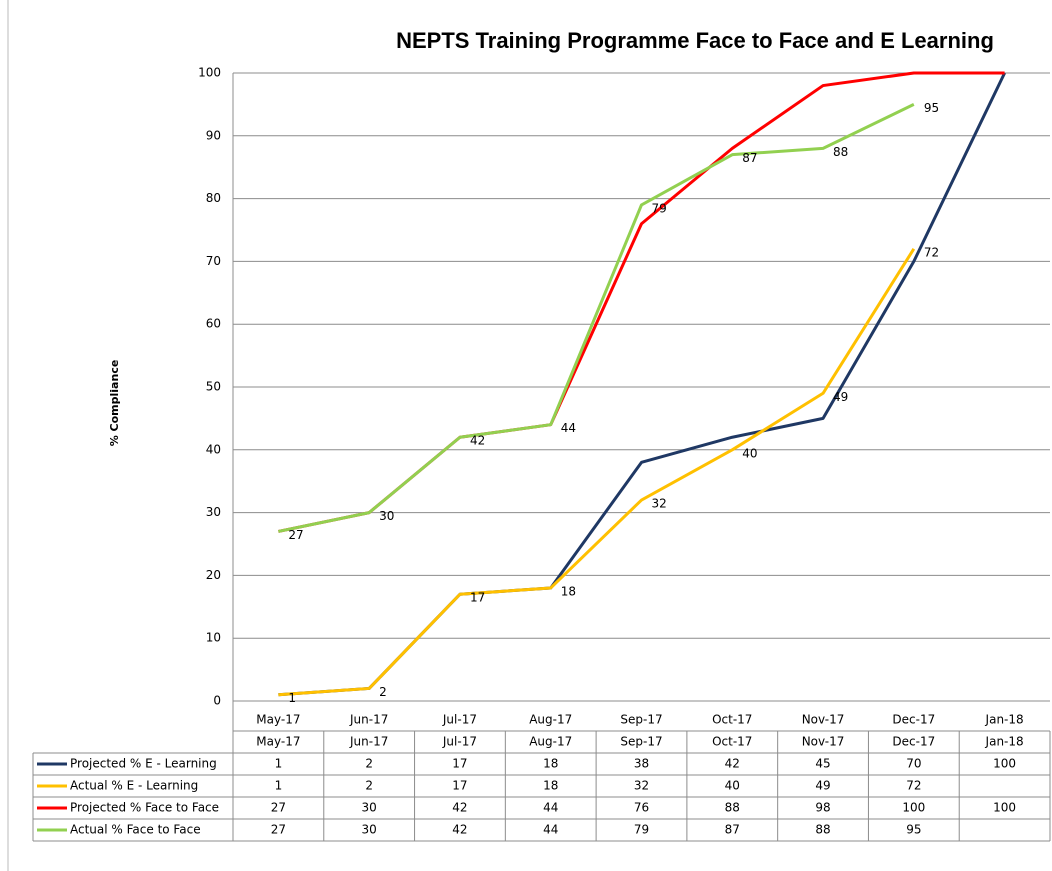 Image resolution: width=1052 pixels, height=871 pixels. What do you see at coordinates (213, 324) in the screenshot?
I see `y-tick-label: 60` at bounding box center [213, 324].